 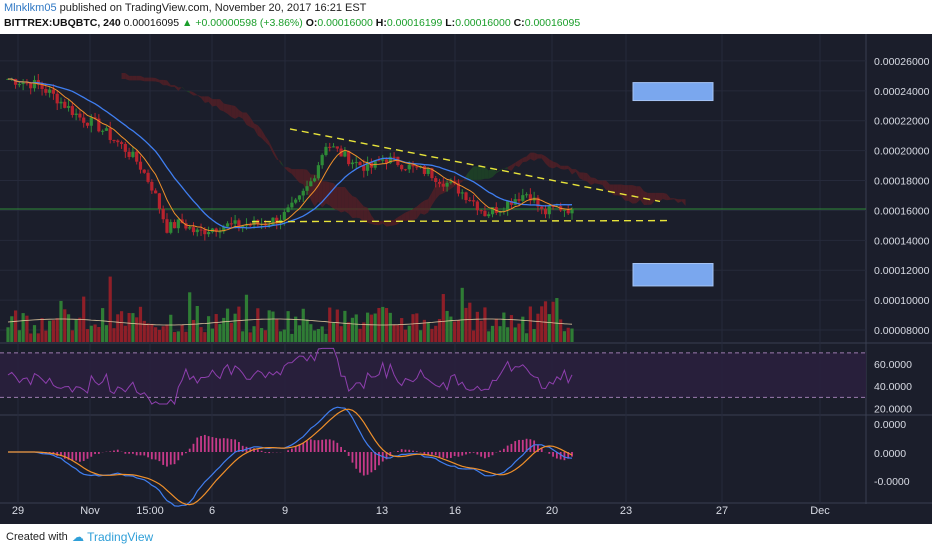 I want to click on x-tick-label: 13, so click(x=382, y=511).